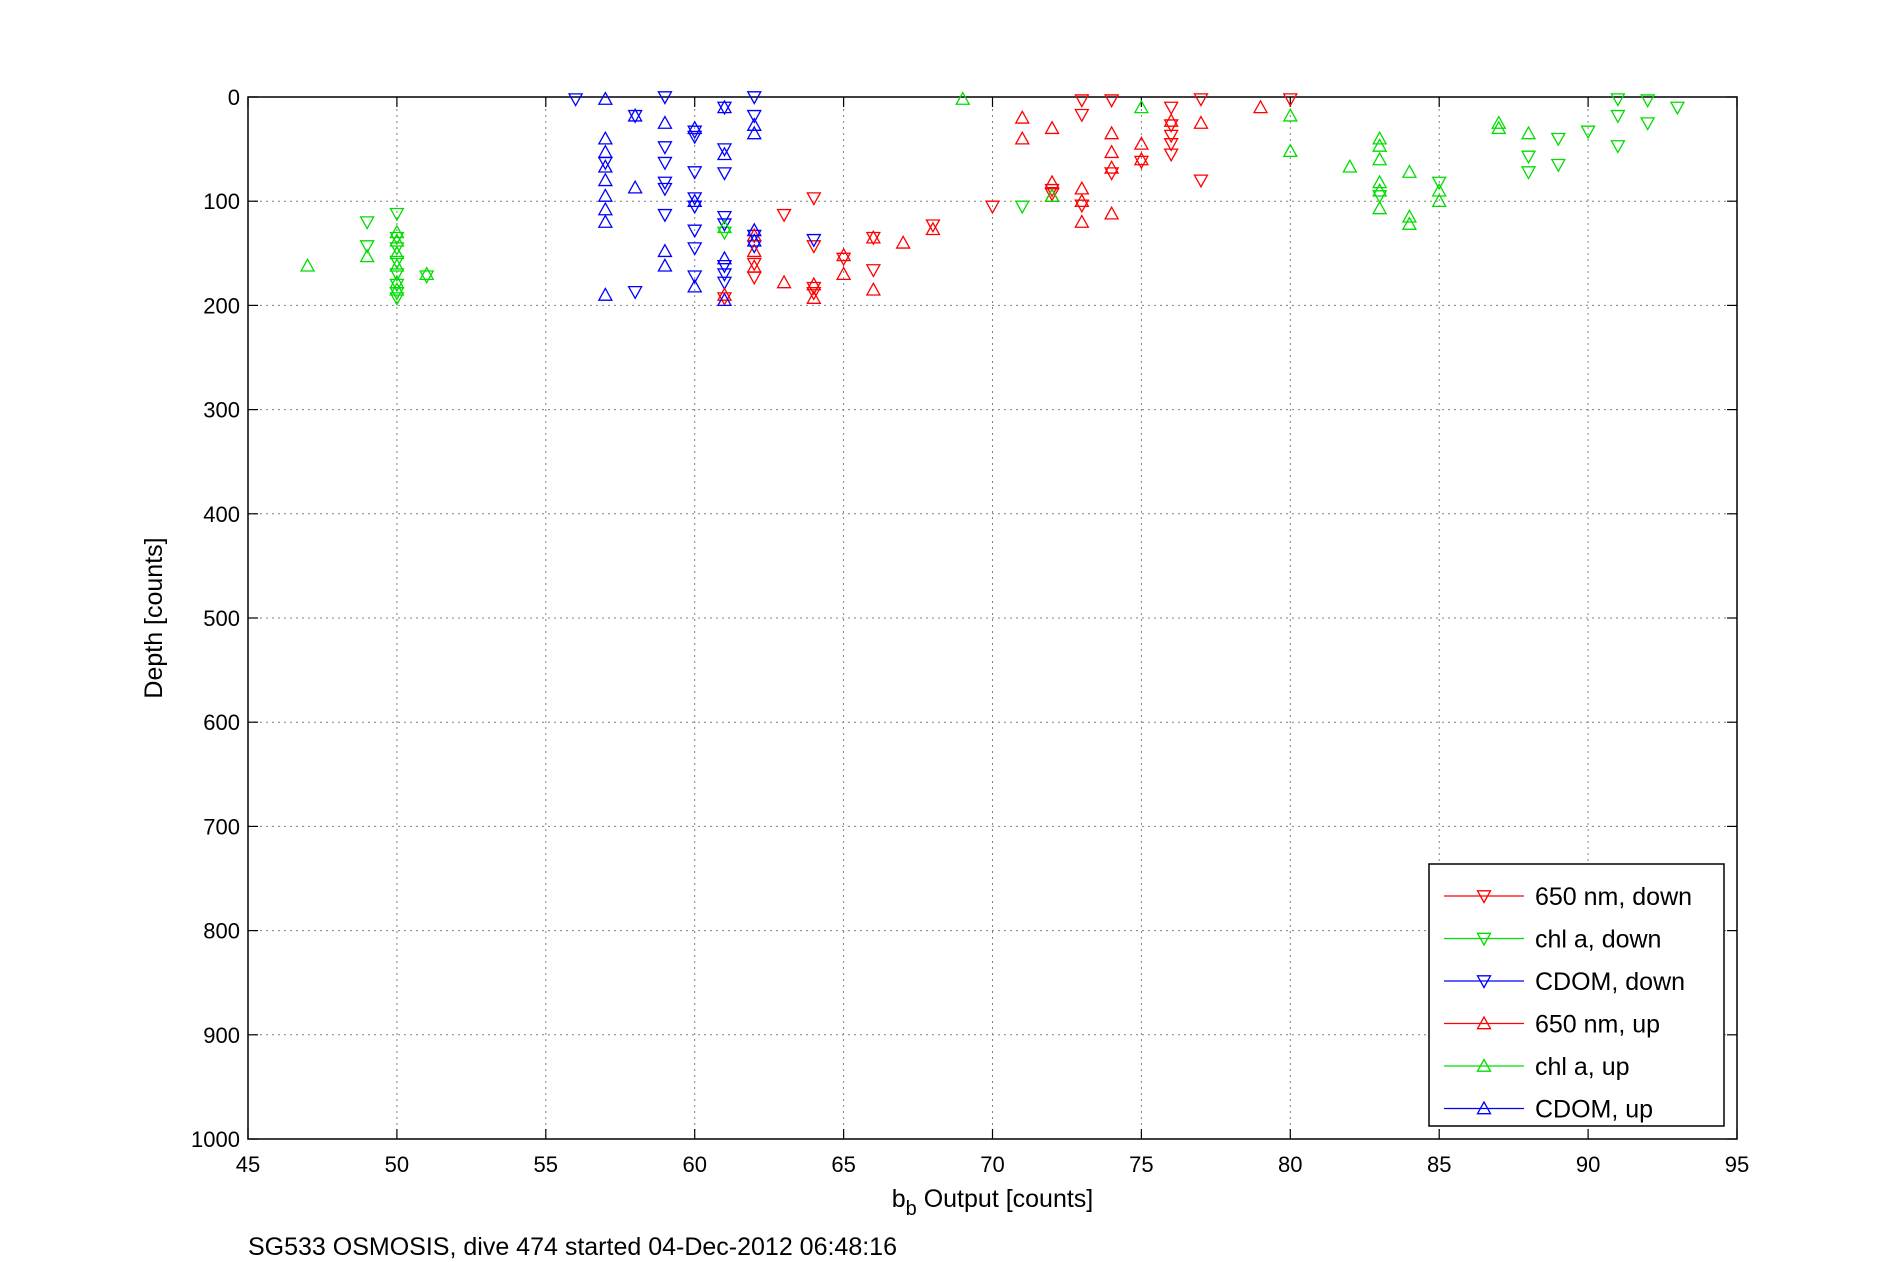 The height and width of the screenshot is (1262, 1891). What do you see at coordinates (1582, 1067) in the screenshot?
I see `legend-label: chl a, up` at bounding box center [1582, 1067].